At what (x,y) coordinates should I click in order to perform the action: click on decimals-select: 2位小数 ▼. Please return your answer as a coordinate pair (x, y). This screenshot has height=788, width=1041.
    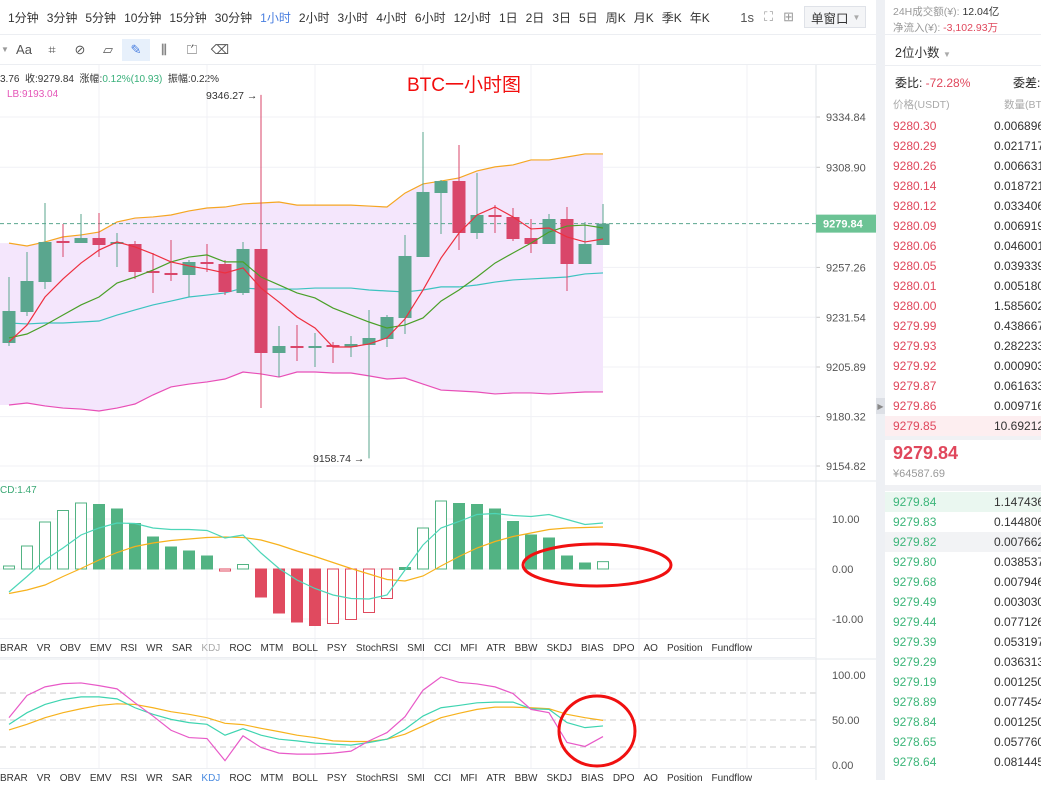
    Looking at the image, I should click on (923, 51).